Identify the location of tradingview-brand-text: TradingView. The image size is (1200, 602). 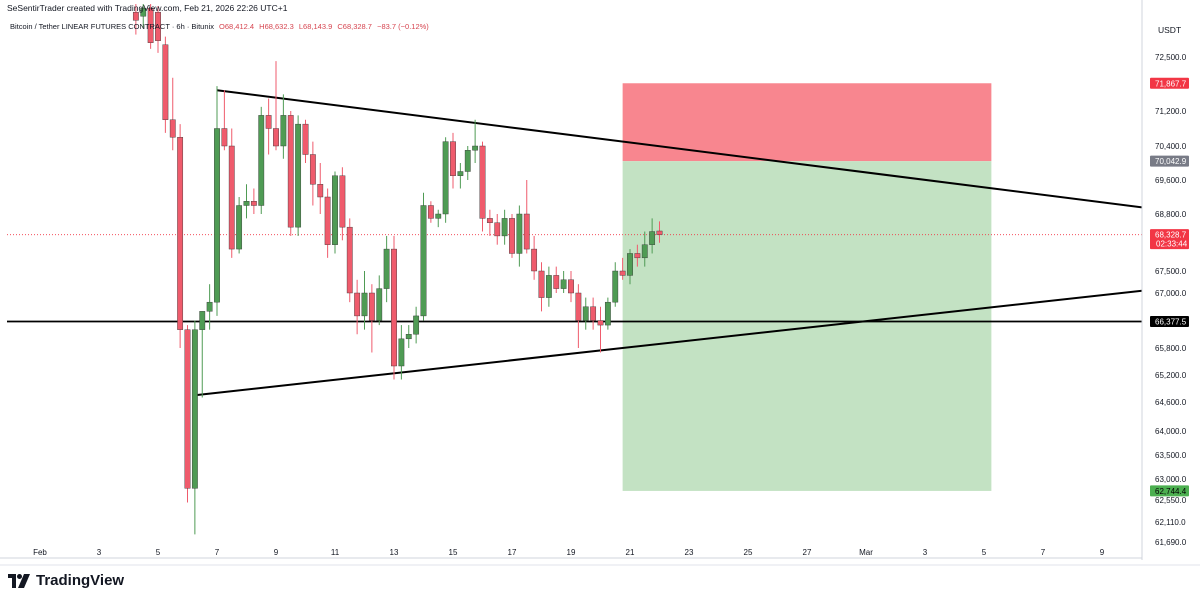
(80, 580).